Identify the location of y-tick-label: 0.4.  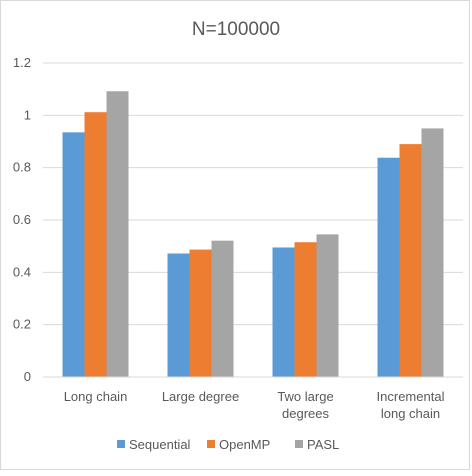
(22, 271).